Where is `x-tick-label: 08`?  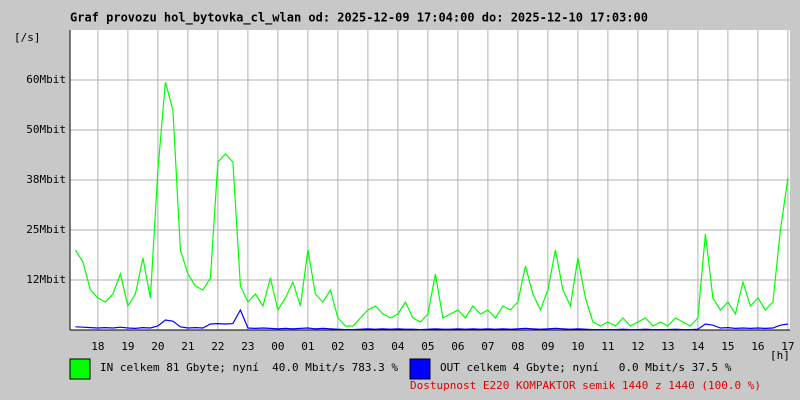 x-tick-label: 08 is located at coordinates (517, 346).